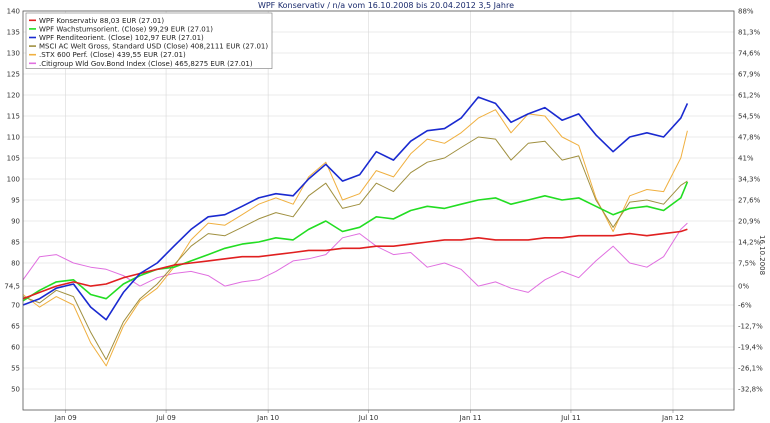 This screenshot has height=423, width=770. I want to click on y-left-tick-label: 135, so click(13, 33).